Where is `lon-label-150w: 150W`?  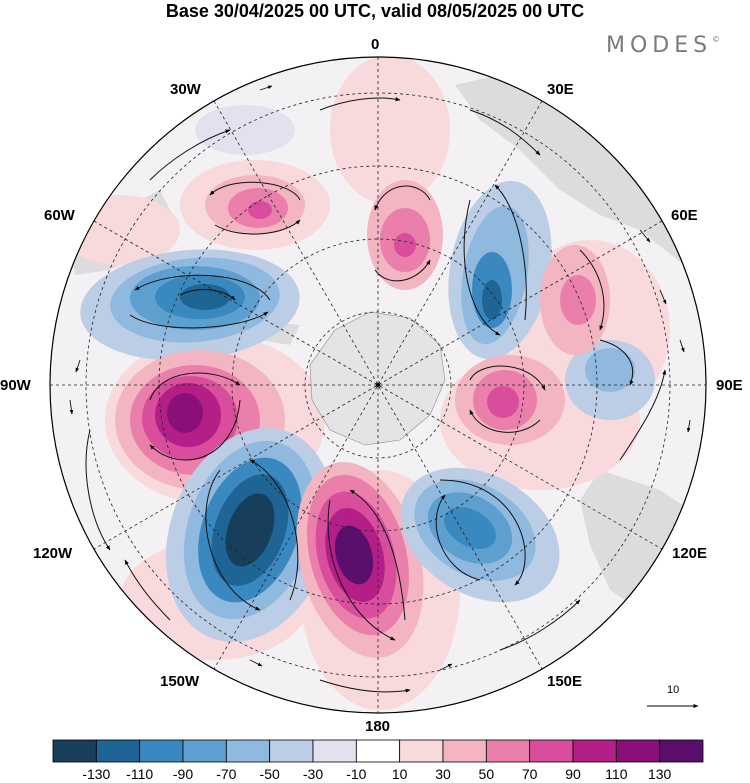
lon-label-150w: 150W is located at coordinates (180, 681).